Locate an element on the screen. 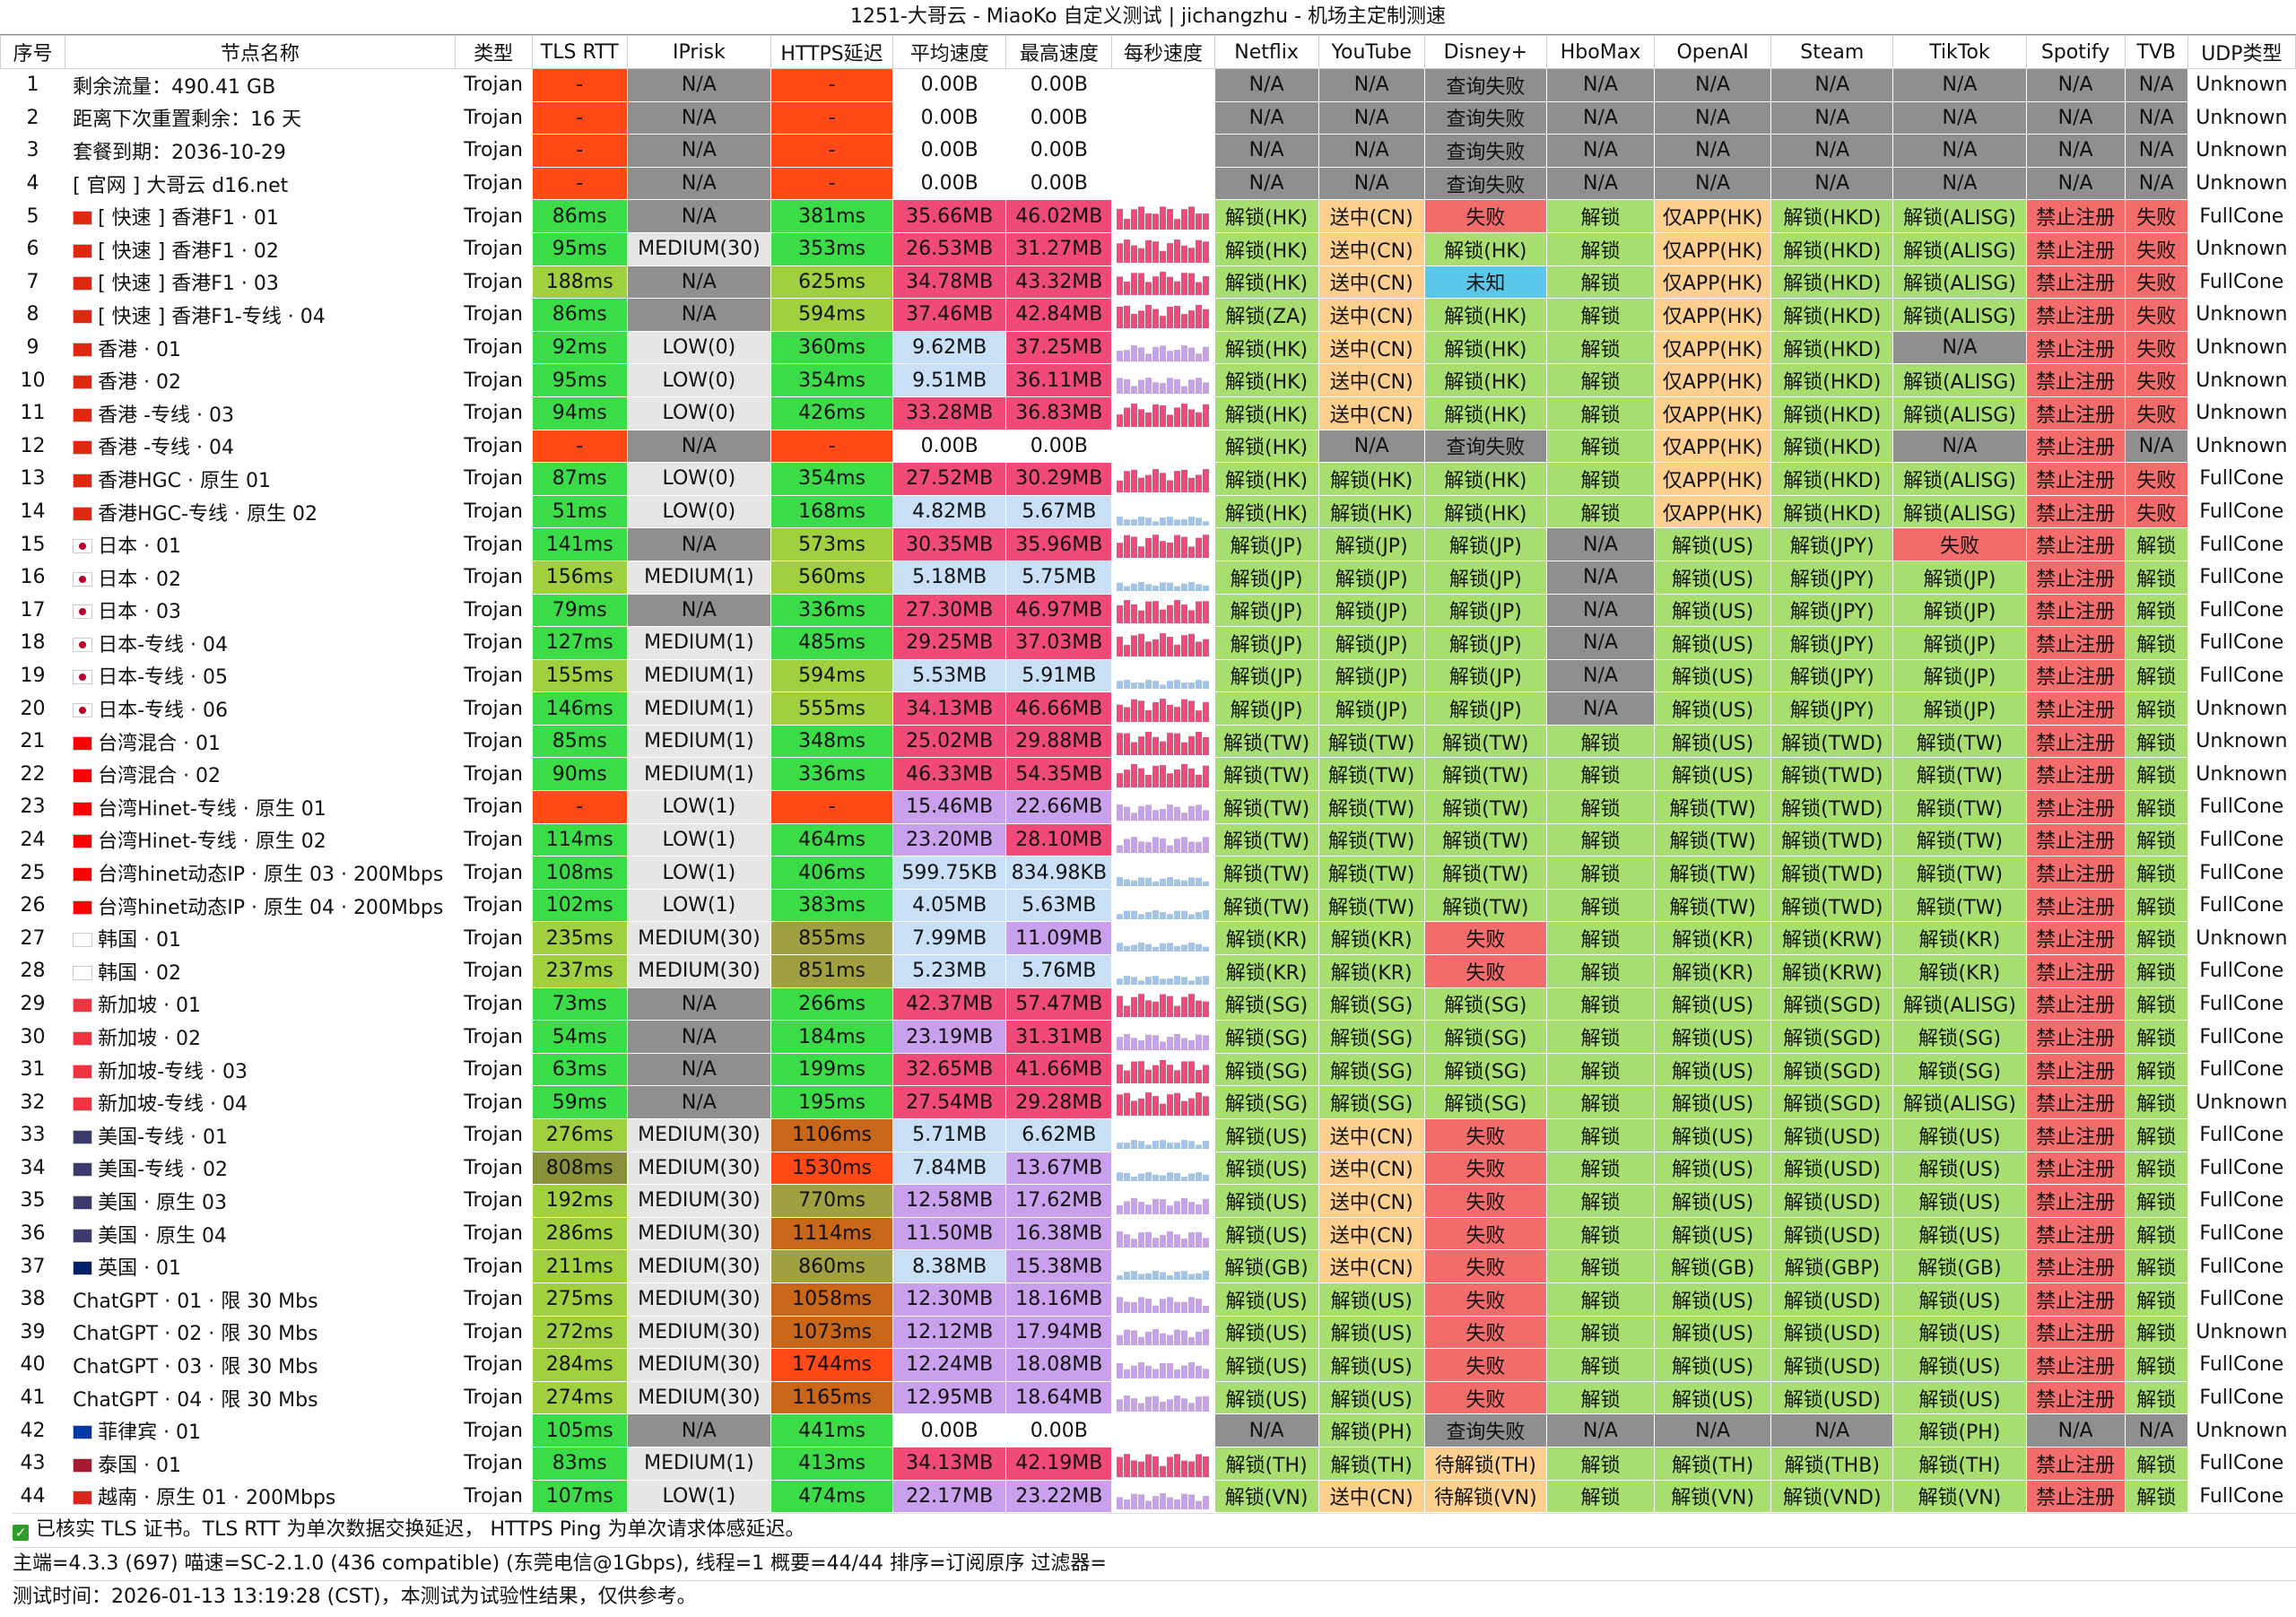  cell-text: N/A is located at coordinates (699, 610).